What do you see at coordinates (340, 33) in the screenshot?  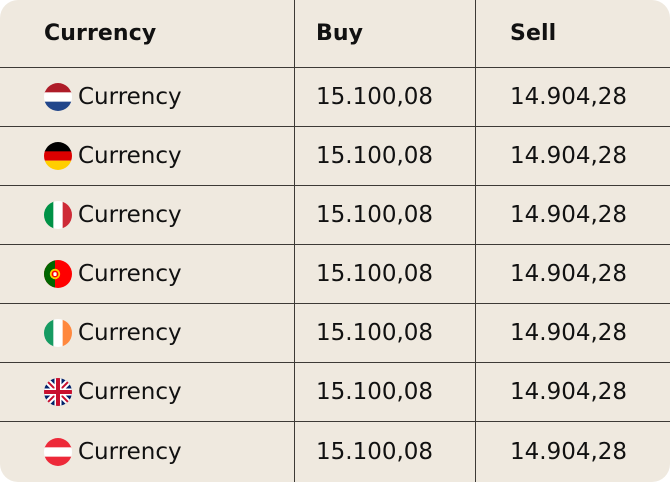 I see `header-buy: Buy` at bounding box center [340, 33].